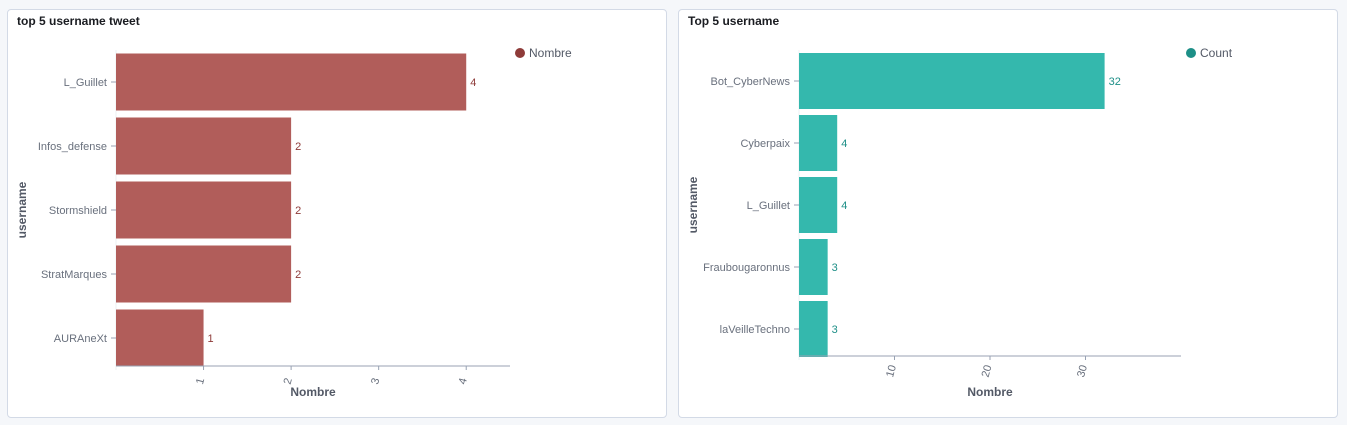 The width and height of the screenshot is (1347, 425). I want to click on legend-label: Nombre, so click(550, 53).